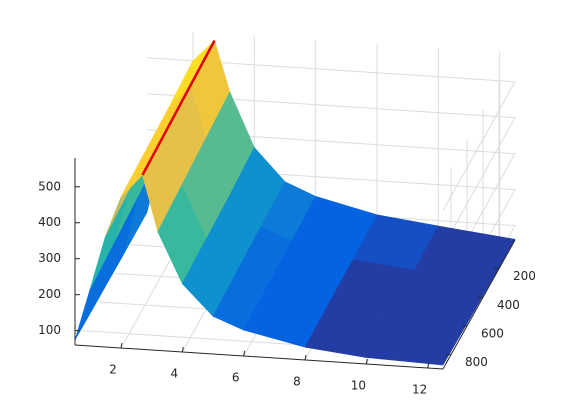  Describe the element at coordinates (419, 390) in the screenshot. I see `x-tick-label: 12` at that location.